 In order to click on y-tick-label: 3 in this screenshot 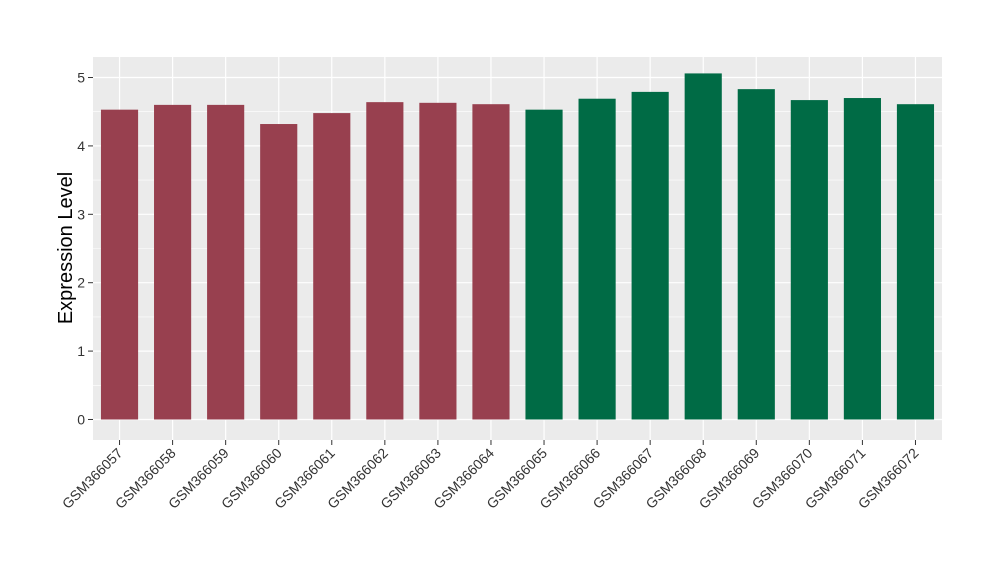, I will do `click(81, 214)`.